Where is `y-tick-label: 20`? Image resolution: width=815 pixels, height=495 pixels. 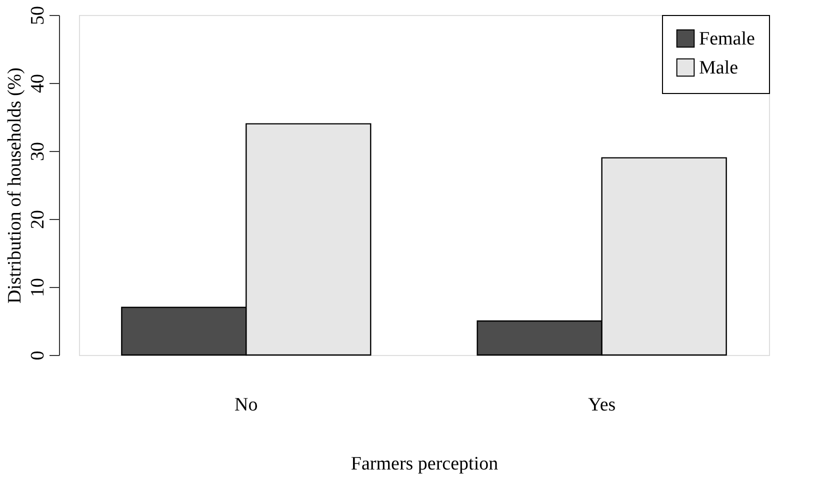
y-tick-label: 20 is located at coordinates (38, 219).